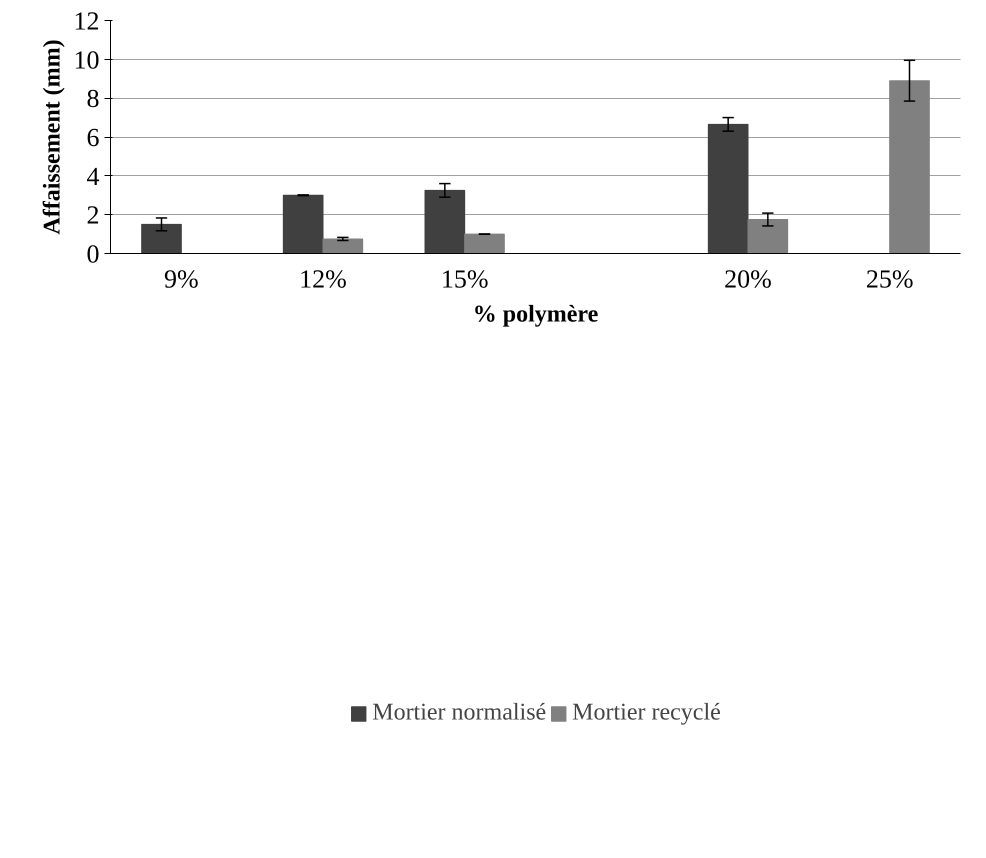 This screenshot has width=986, height=858. I want to click on x-tick-label: 9%, so click(181, 279).